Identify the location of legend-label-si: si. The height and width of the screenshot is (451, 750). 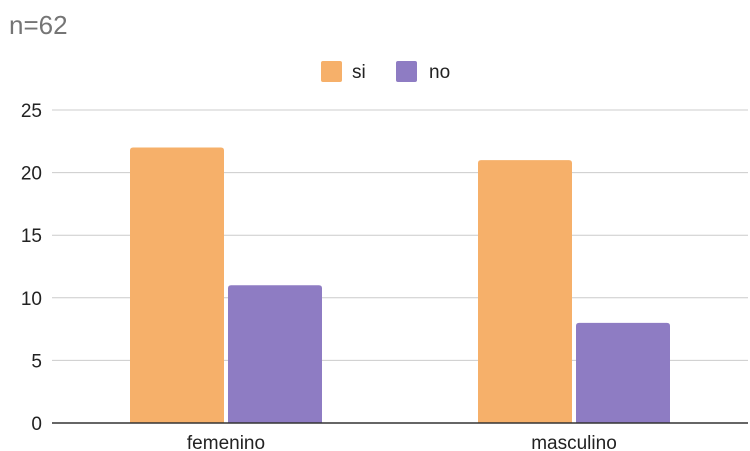
(359, 72).